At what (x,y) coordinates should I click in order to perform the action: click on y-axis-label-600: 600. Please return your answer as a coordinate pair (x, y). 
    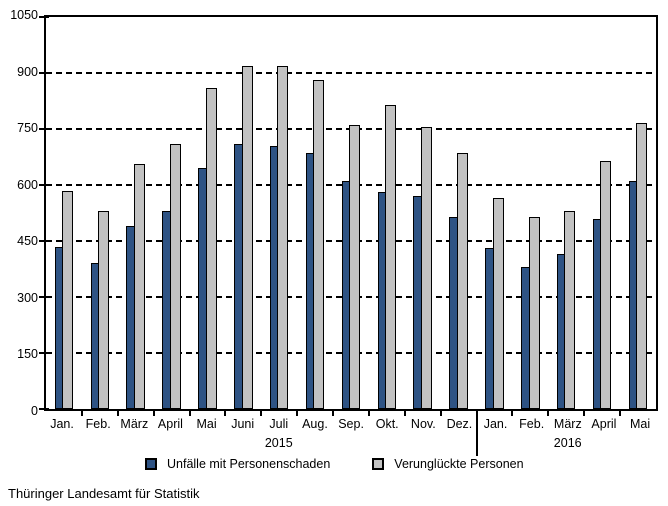
    Looking at the image, I should click on (27, 184).